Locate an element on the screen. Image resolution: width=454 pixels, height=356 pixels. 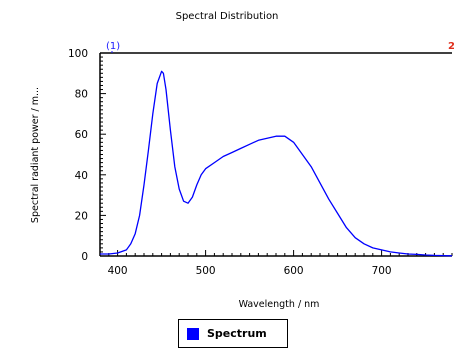
y-tick-label: 80 is located at coordinates (81, 95).